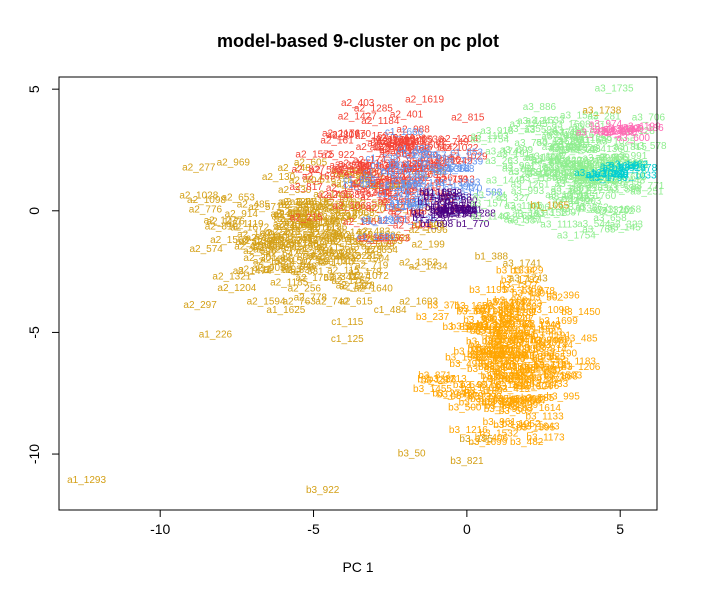  What do you see at coordinates (512, 425) in the screenshot?
I see `data-point-label: b3_1344` at bounding box center [512, 425].